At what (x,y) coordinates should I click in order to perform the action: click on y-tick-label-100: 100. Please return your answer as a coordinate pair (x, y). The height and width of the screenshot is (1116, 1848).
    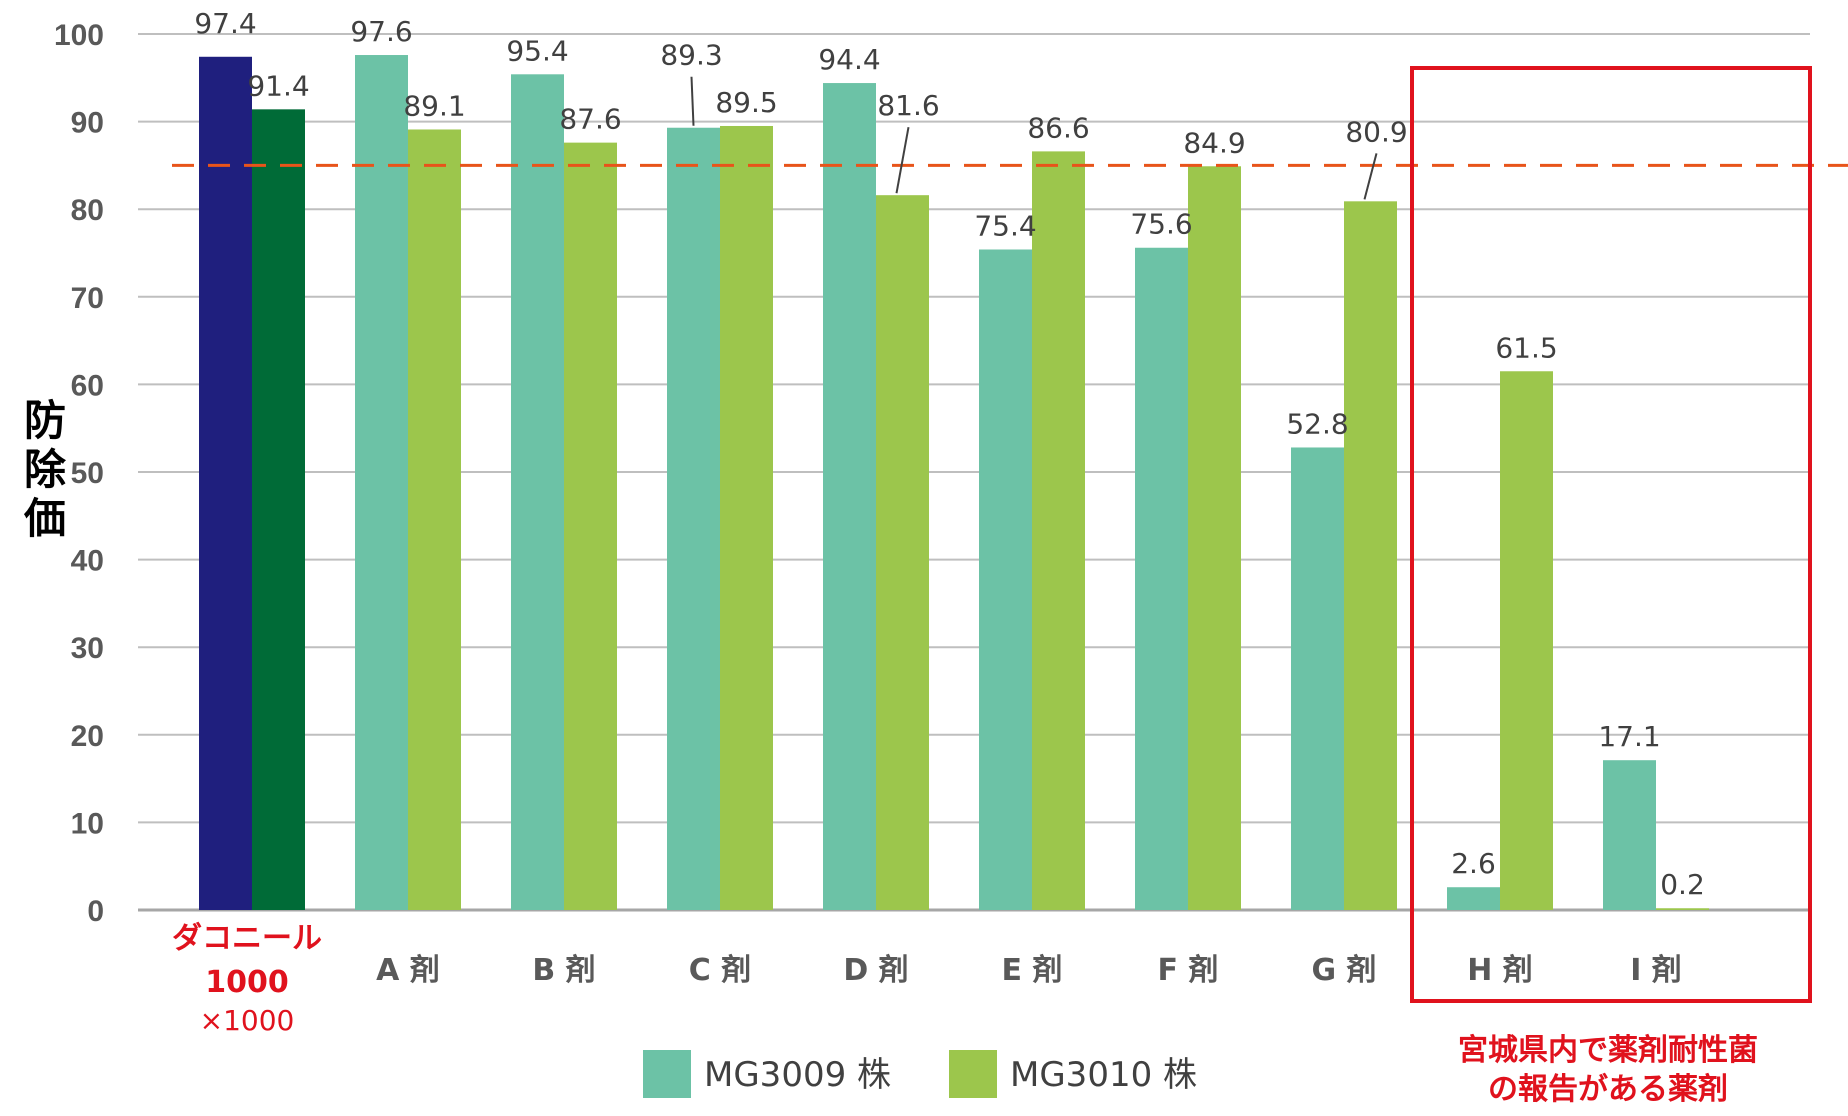
    Looking at the image, I should click on (79, 35).